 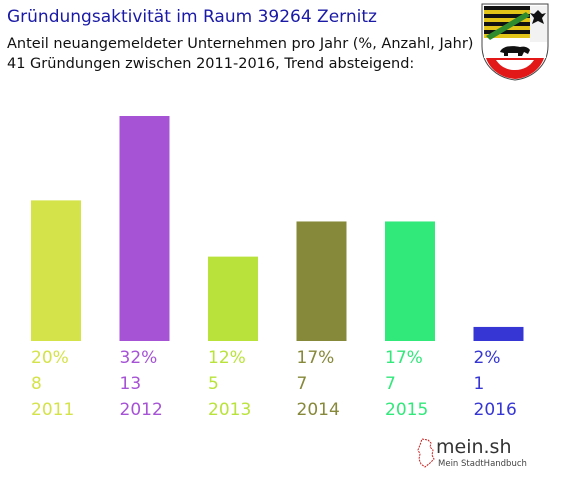 I want to click on year-label-2016: 2016, so click(x=495, y=410).